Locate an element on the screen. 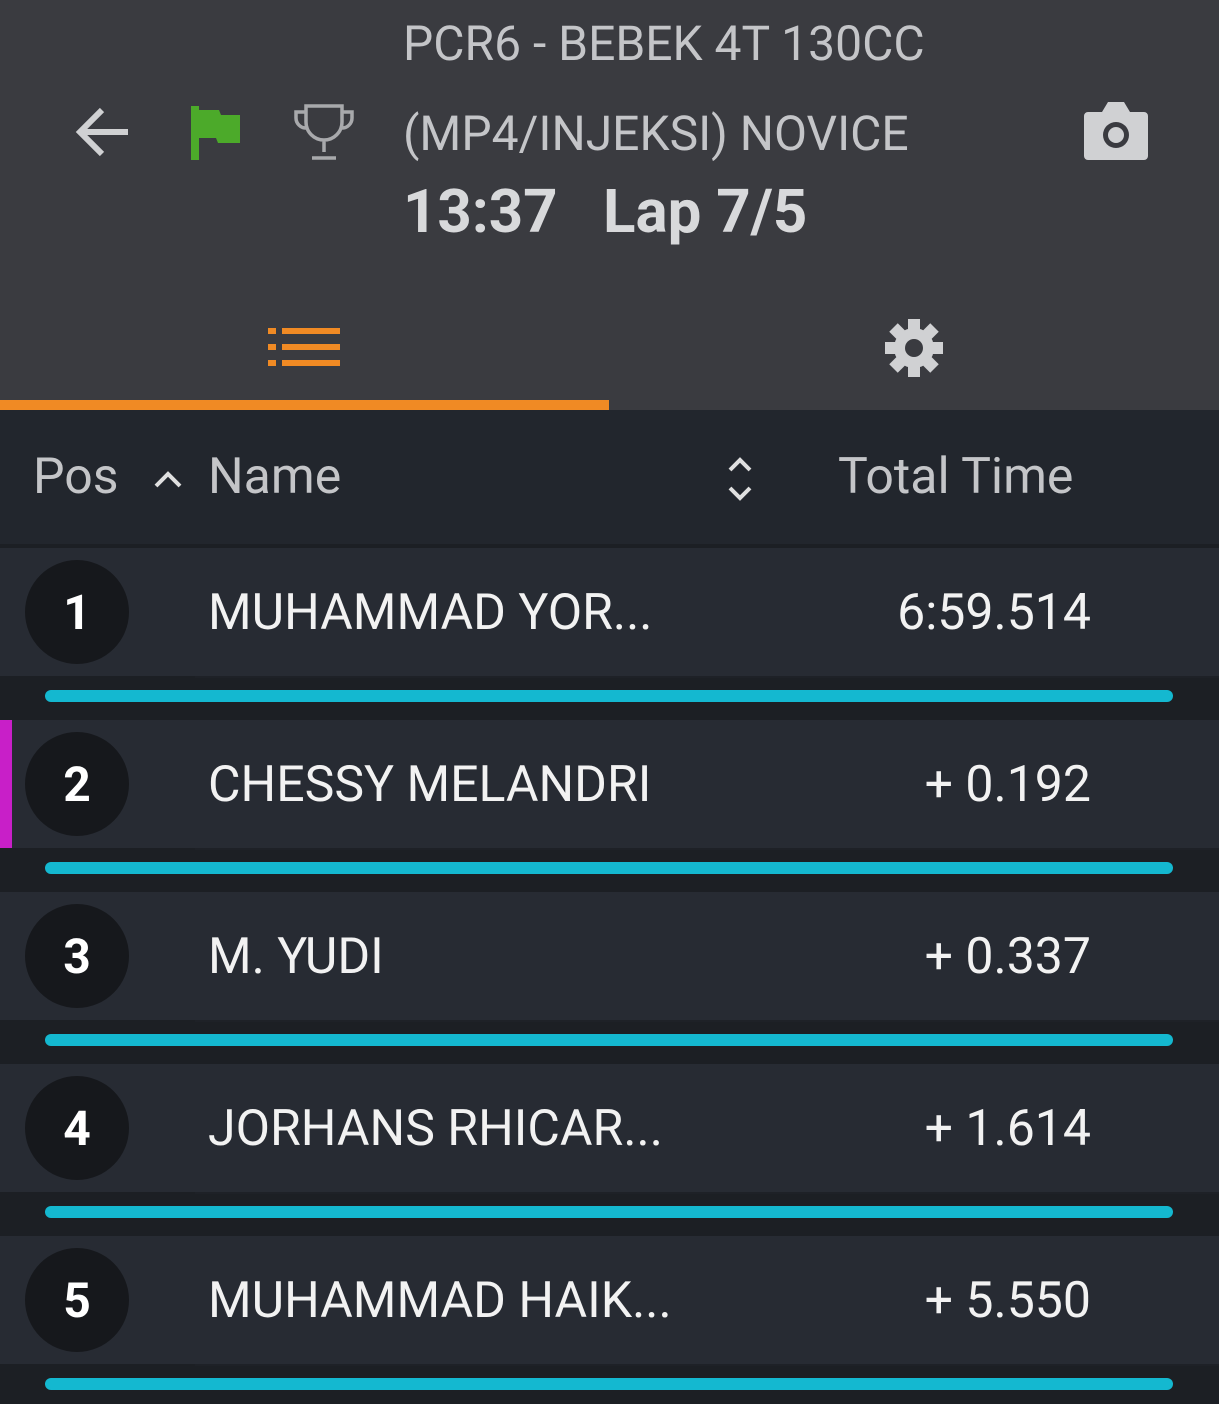 This screenshot has height=1404, width=1219. result-row: 1 MUHAMMAD YOR... 6:59.514 is located at coordinates (609, 632).